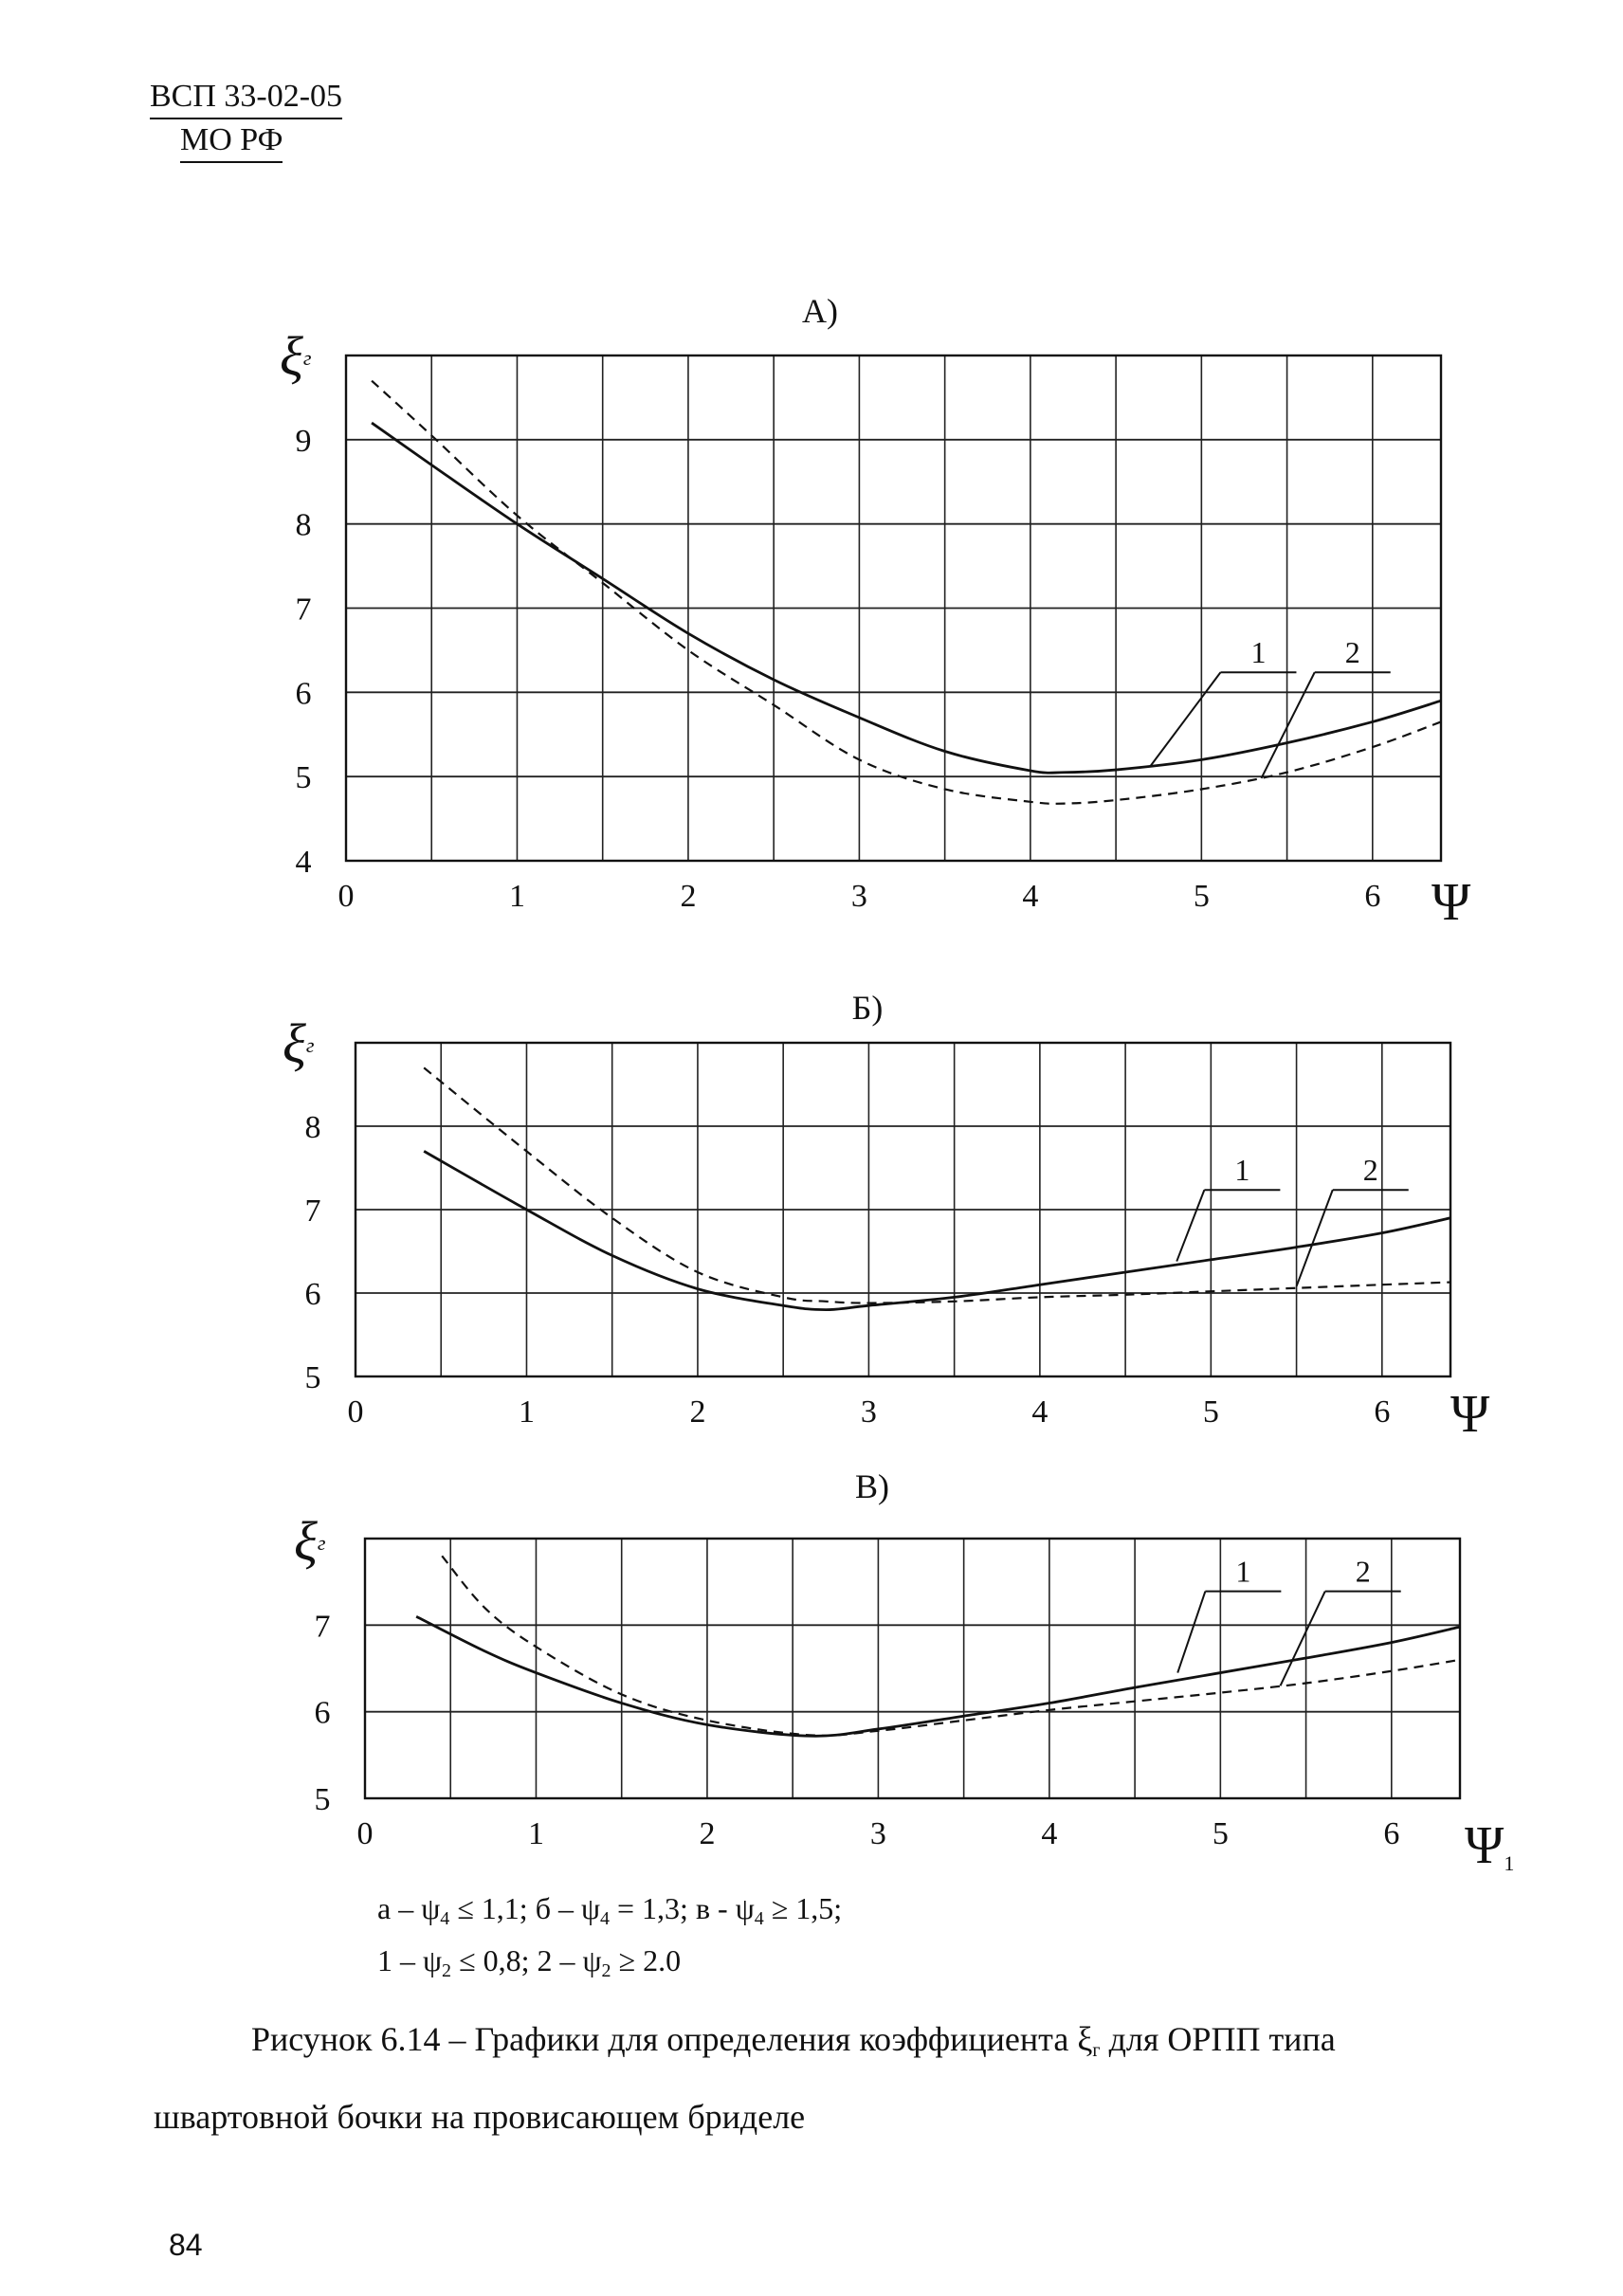  I want to click on legend-1-sub: 2, so click(447, 1970).